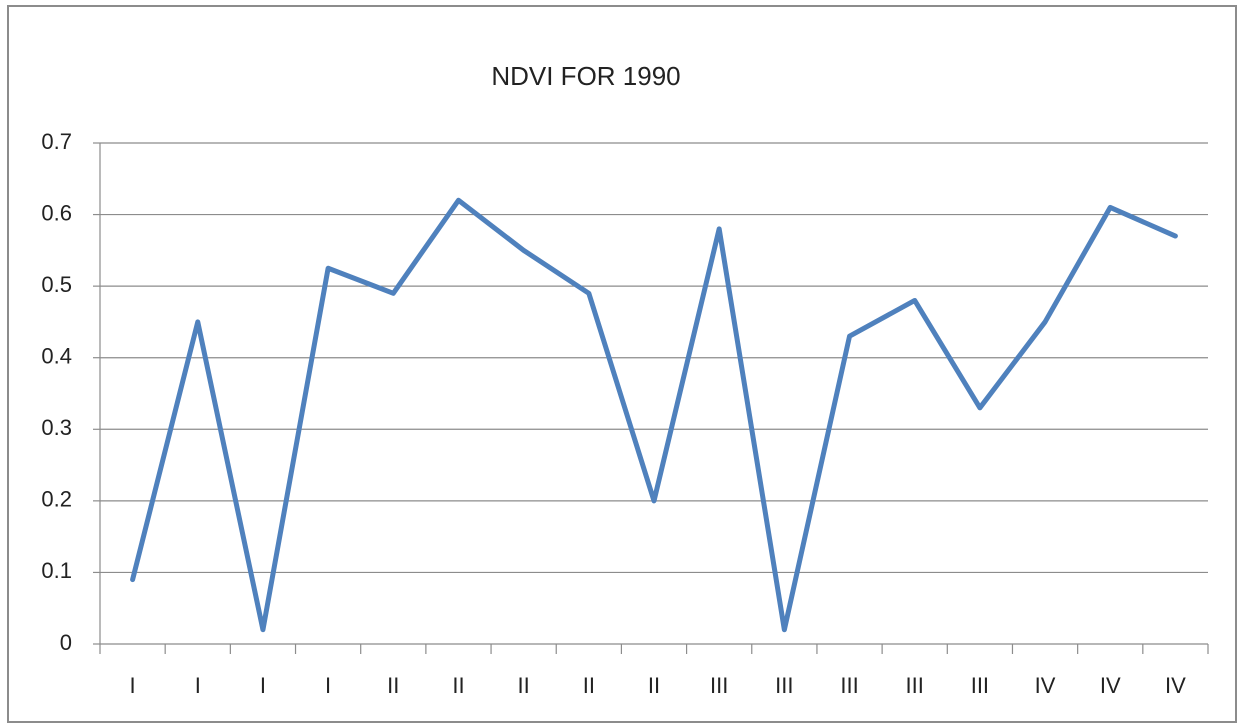  Describe the element at coordinates (56, 499) in the screenshot. I see `y-tick-label: 0.2` at that location.